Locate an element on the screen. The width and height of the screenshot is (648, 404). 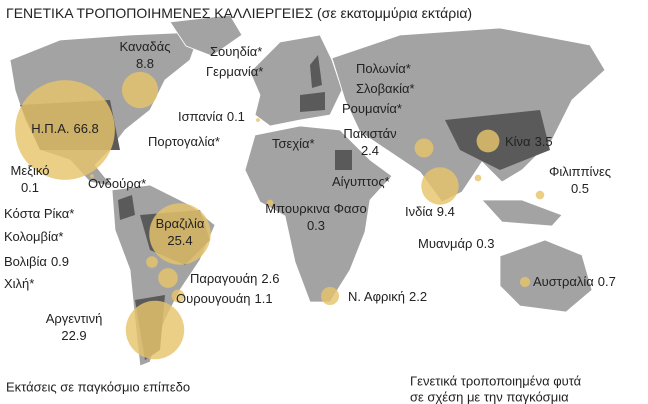
country-label: Χιλή* is located at coordinates (19, 283).